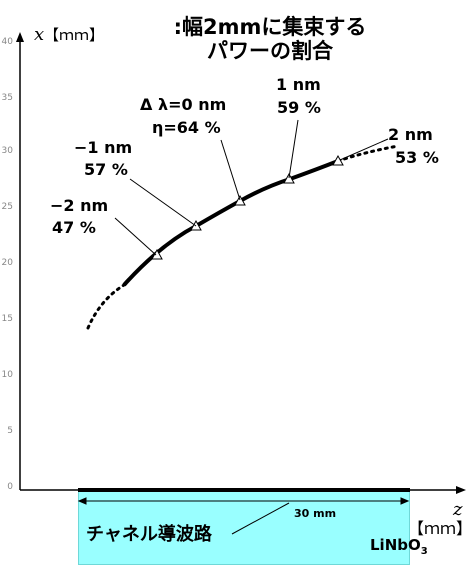  I want to click on y-tick-35: 35, so click(7, 98).